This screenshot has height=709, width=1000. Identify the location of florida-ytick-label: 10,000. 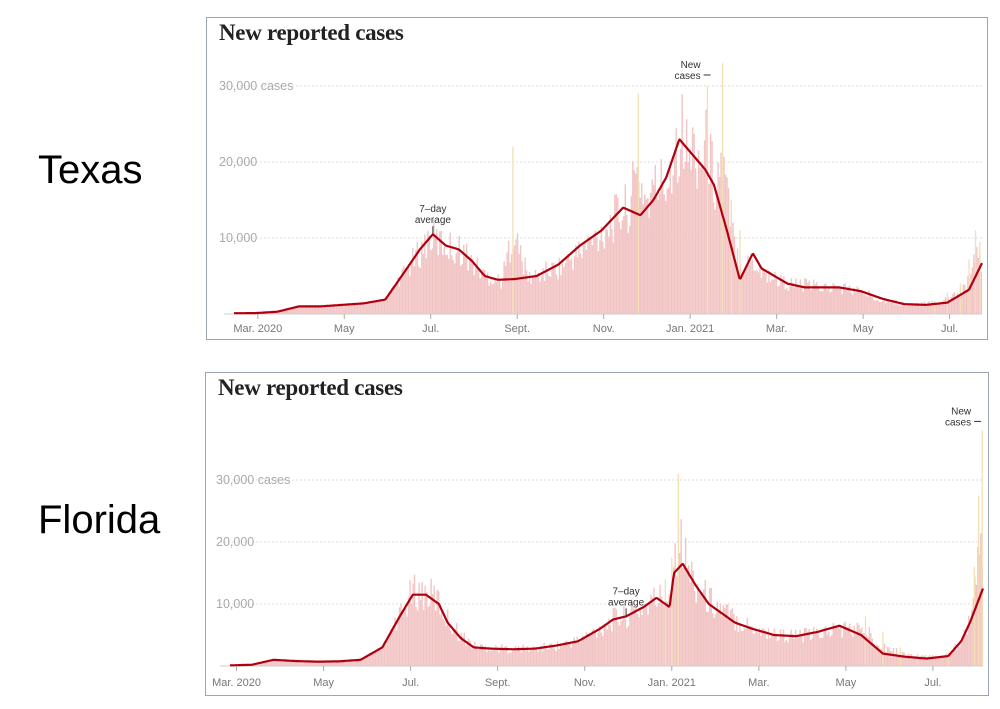
(235, 604).